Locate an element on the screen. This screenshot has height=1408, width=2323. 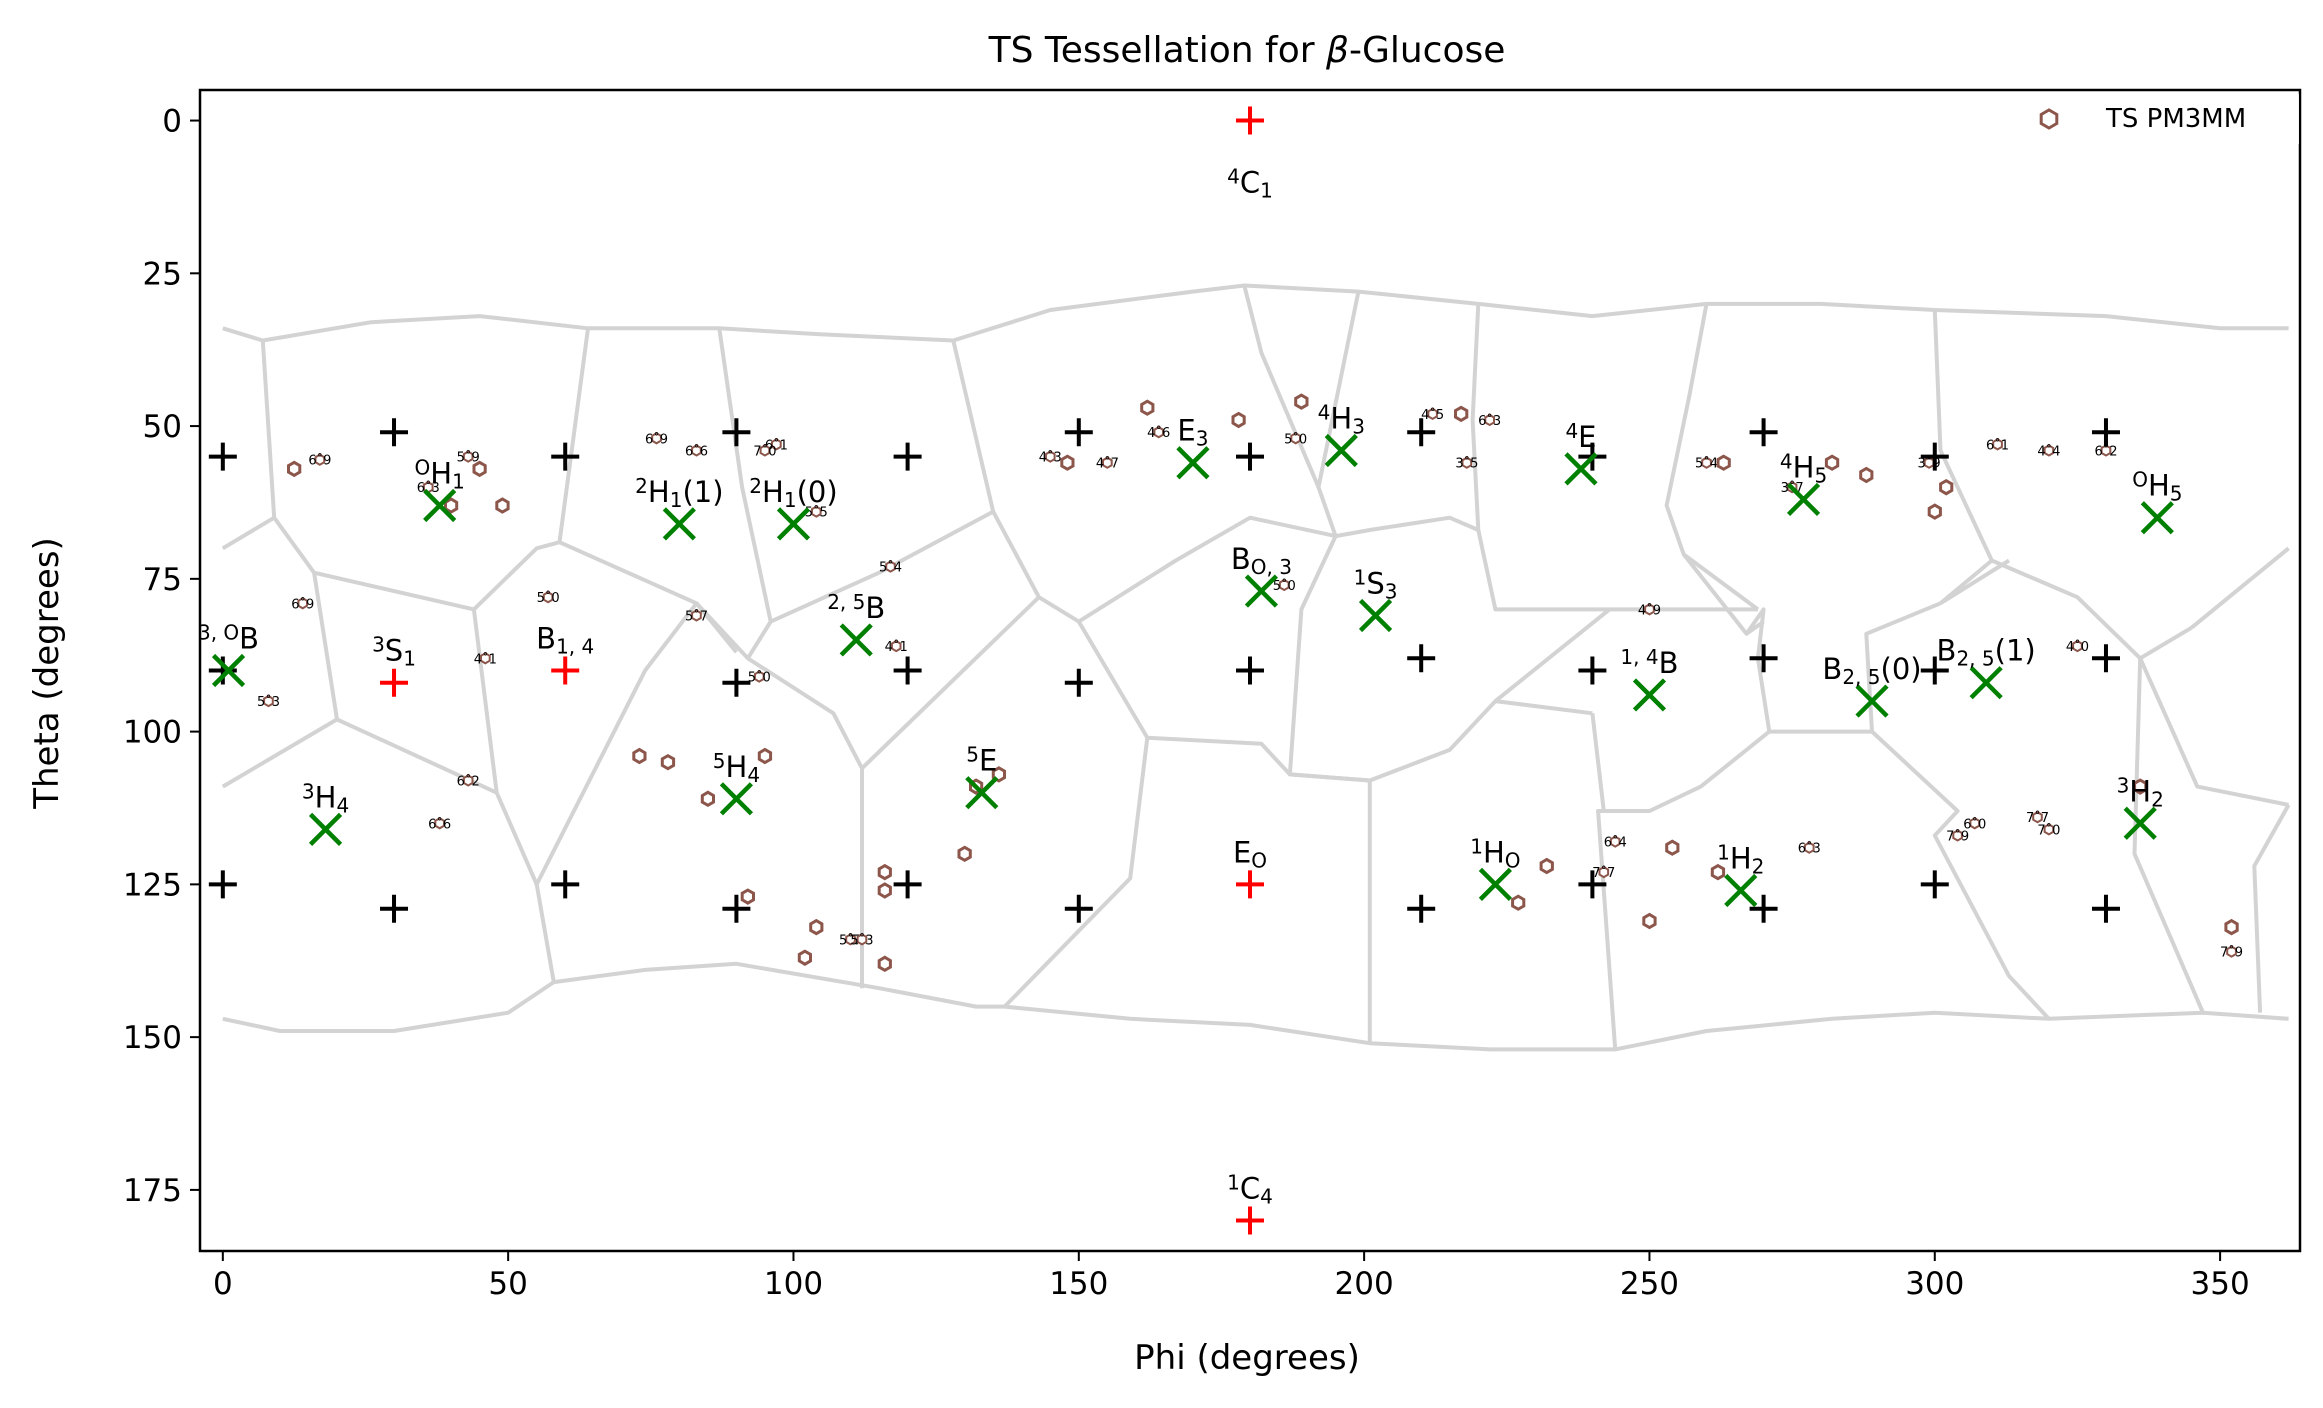
x-tick-label: 300 is located at coordinates (1934, 1284).